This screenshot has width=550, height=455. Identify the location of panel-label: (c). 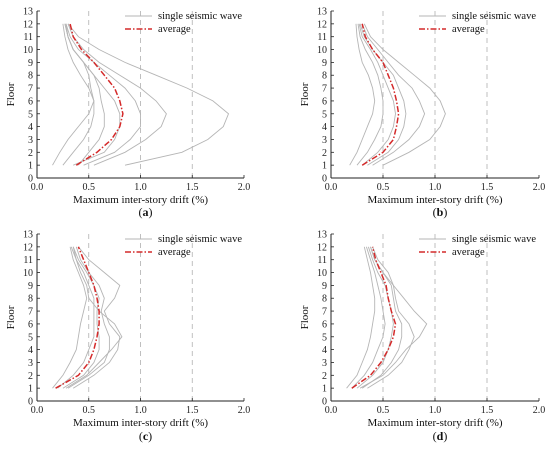
(145, 436).